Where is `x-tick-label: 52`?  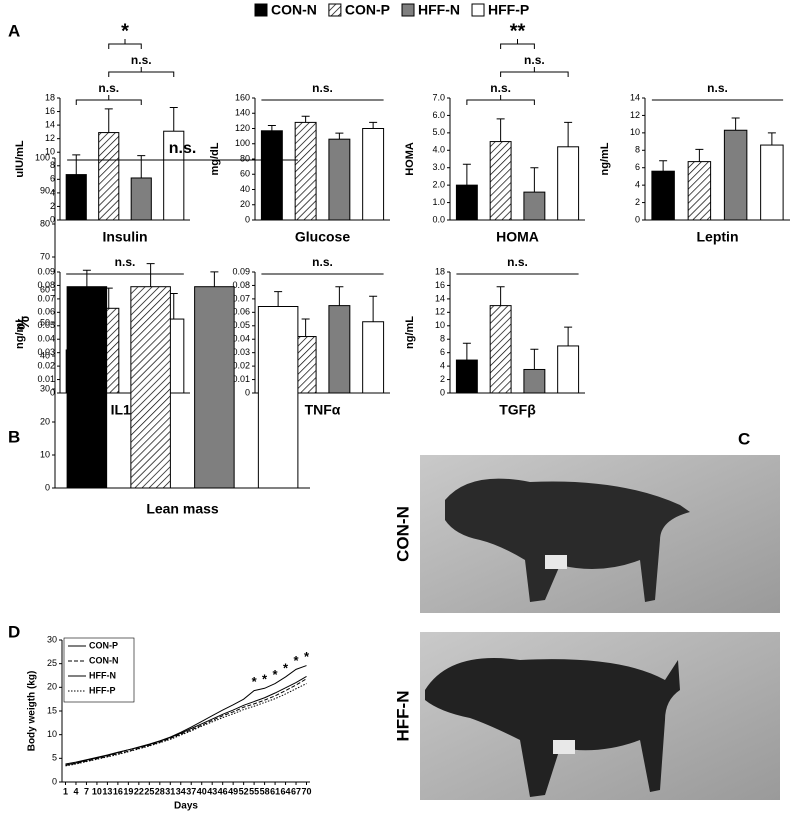
x-tick-label: 52 is located at coordinates (244, 791).